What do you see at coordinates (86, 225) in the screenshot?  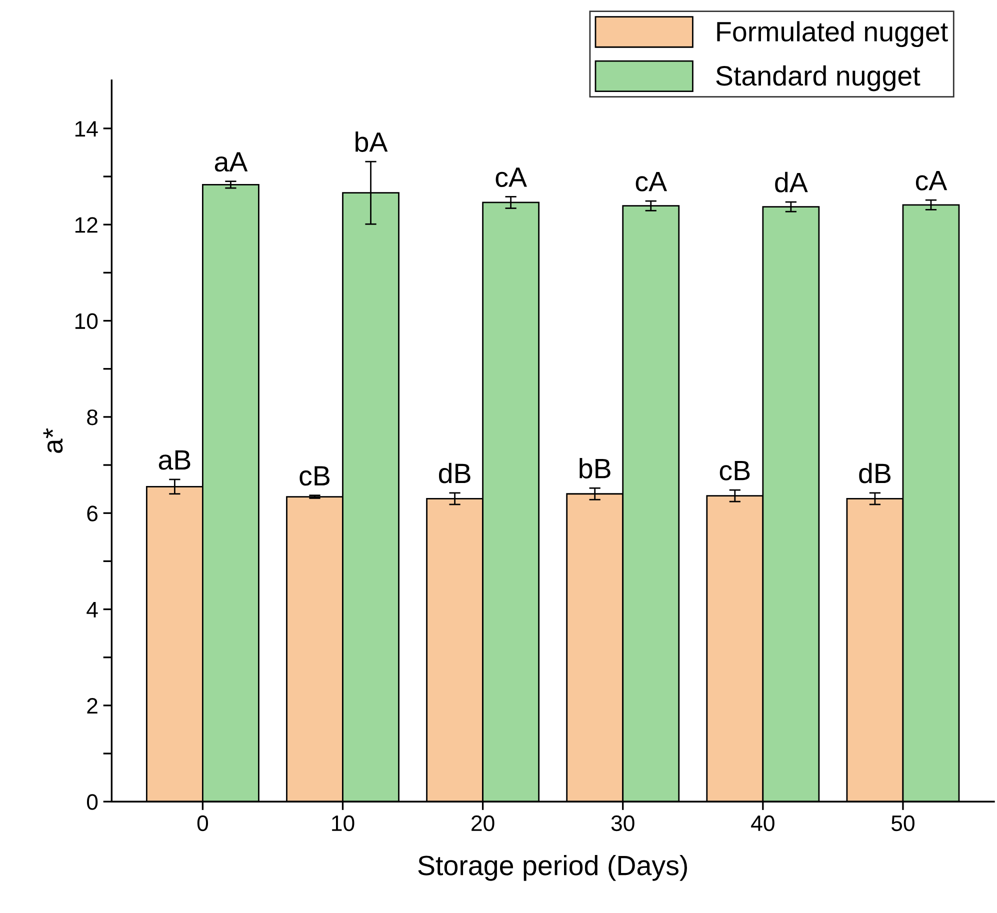 I see `y-tick-label: 12` at bounding box center [86, 225].